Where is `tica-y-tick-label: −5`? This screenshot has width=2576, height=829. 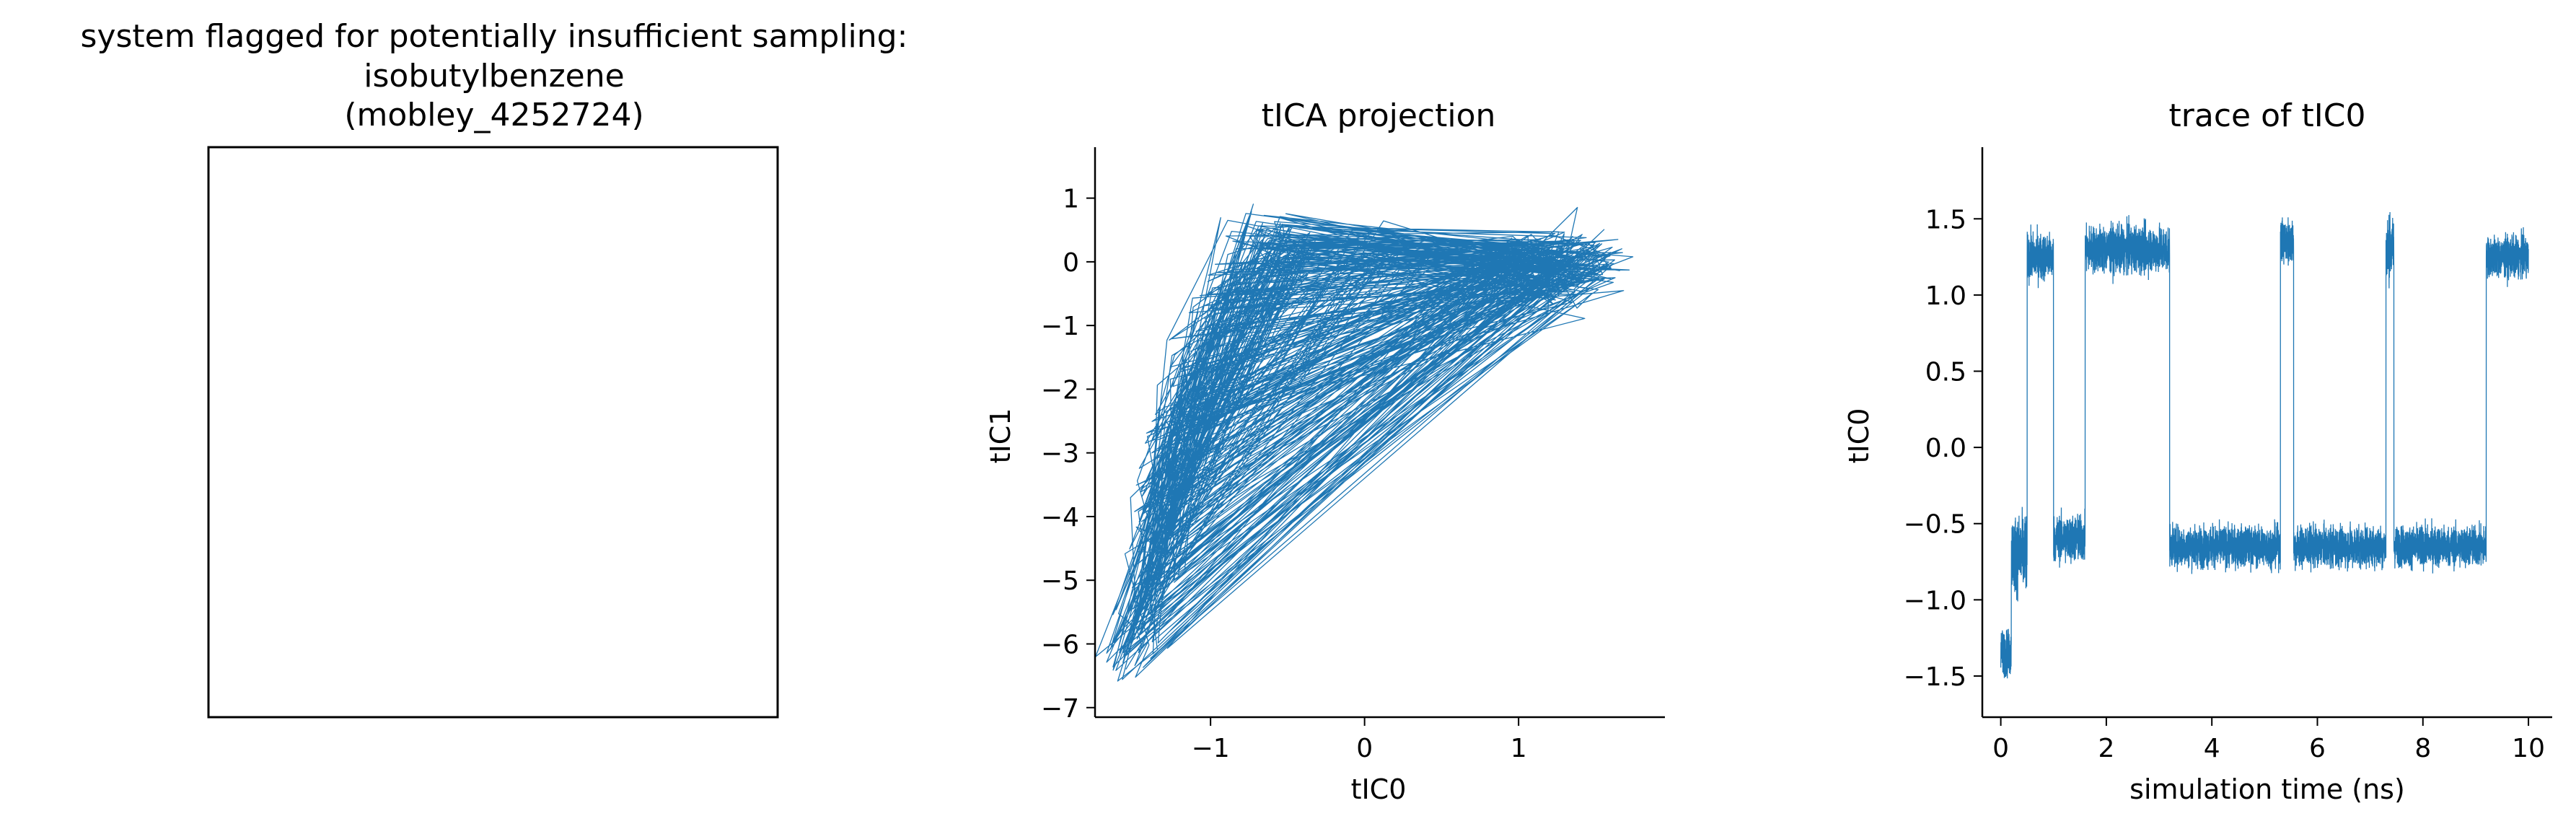 tica-y-tick-label: −5 is located at coordinates (1060, 581).